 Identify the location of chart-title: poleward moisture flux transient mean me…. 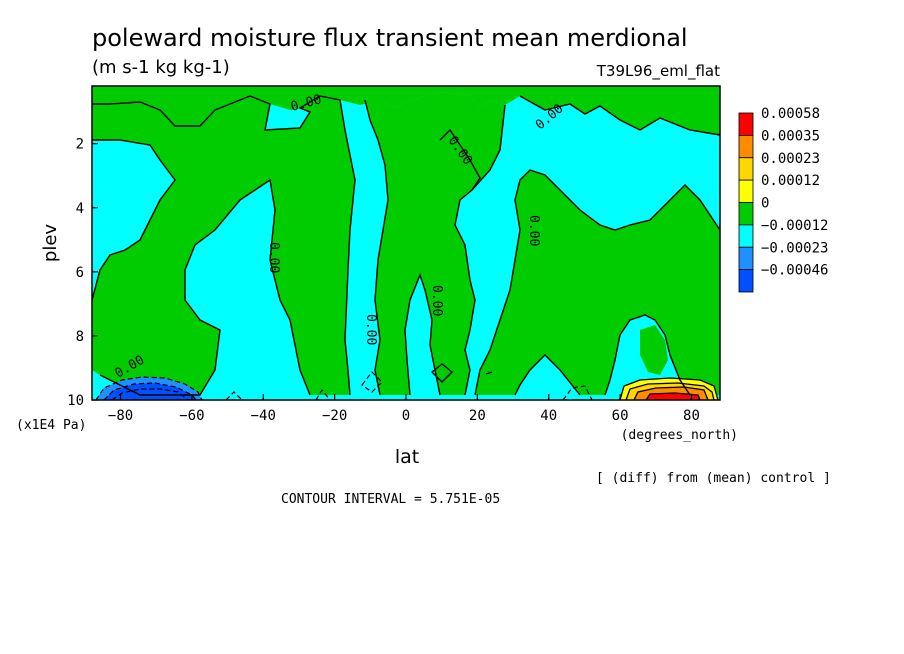
(390, 38).